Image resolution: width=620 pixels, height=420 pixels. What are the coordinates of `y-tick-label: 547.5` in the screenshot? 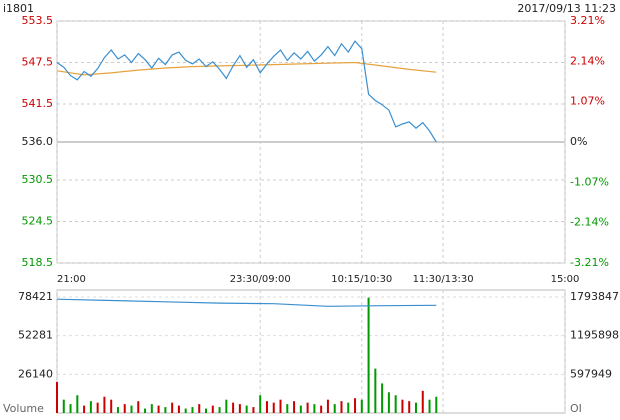 It's located at (38, 61).